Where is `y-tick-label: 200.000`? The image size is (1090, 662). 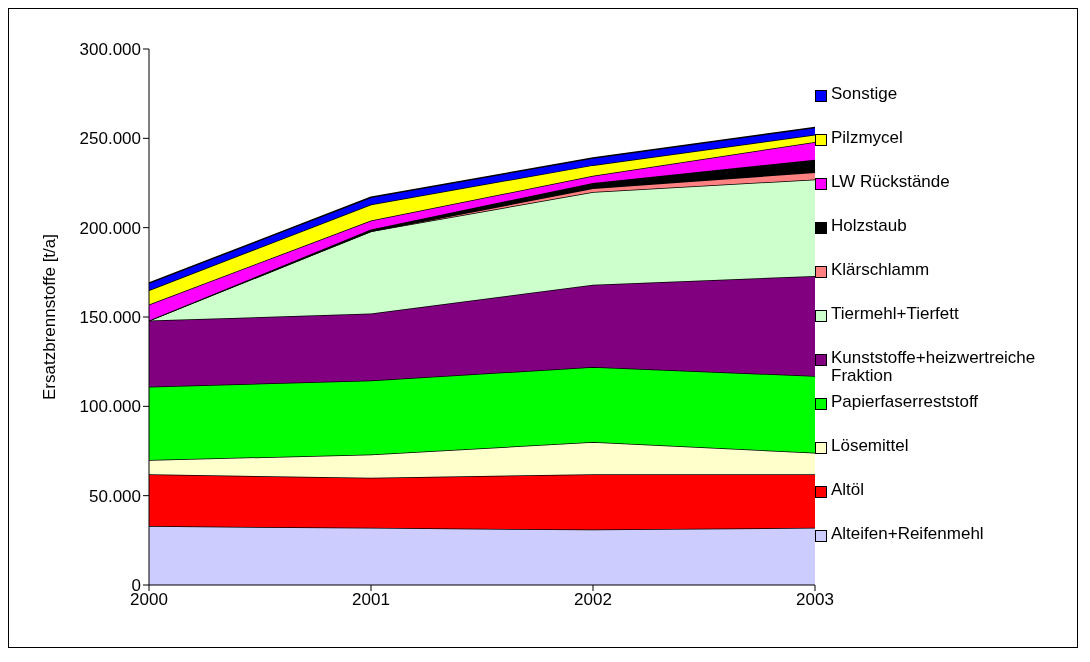 y-tick-label: 200.000 is located at coordinates (110, 228).